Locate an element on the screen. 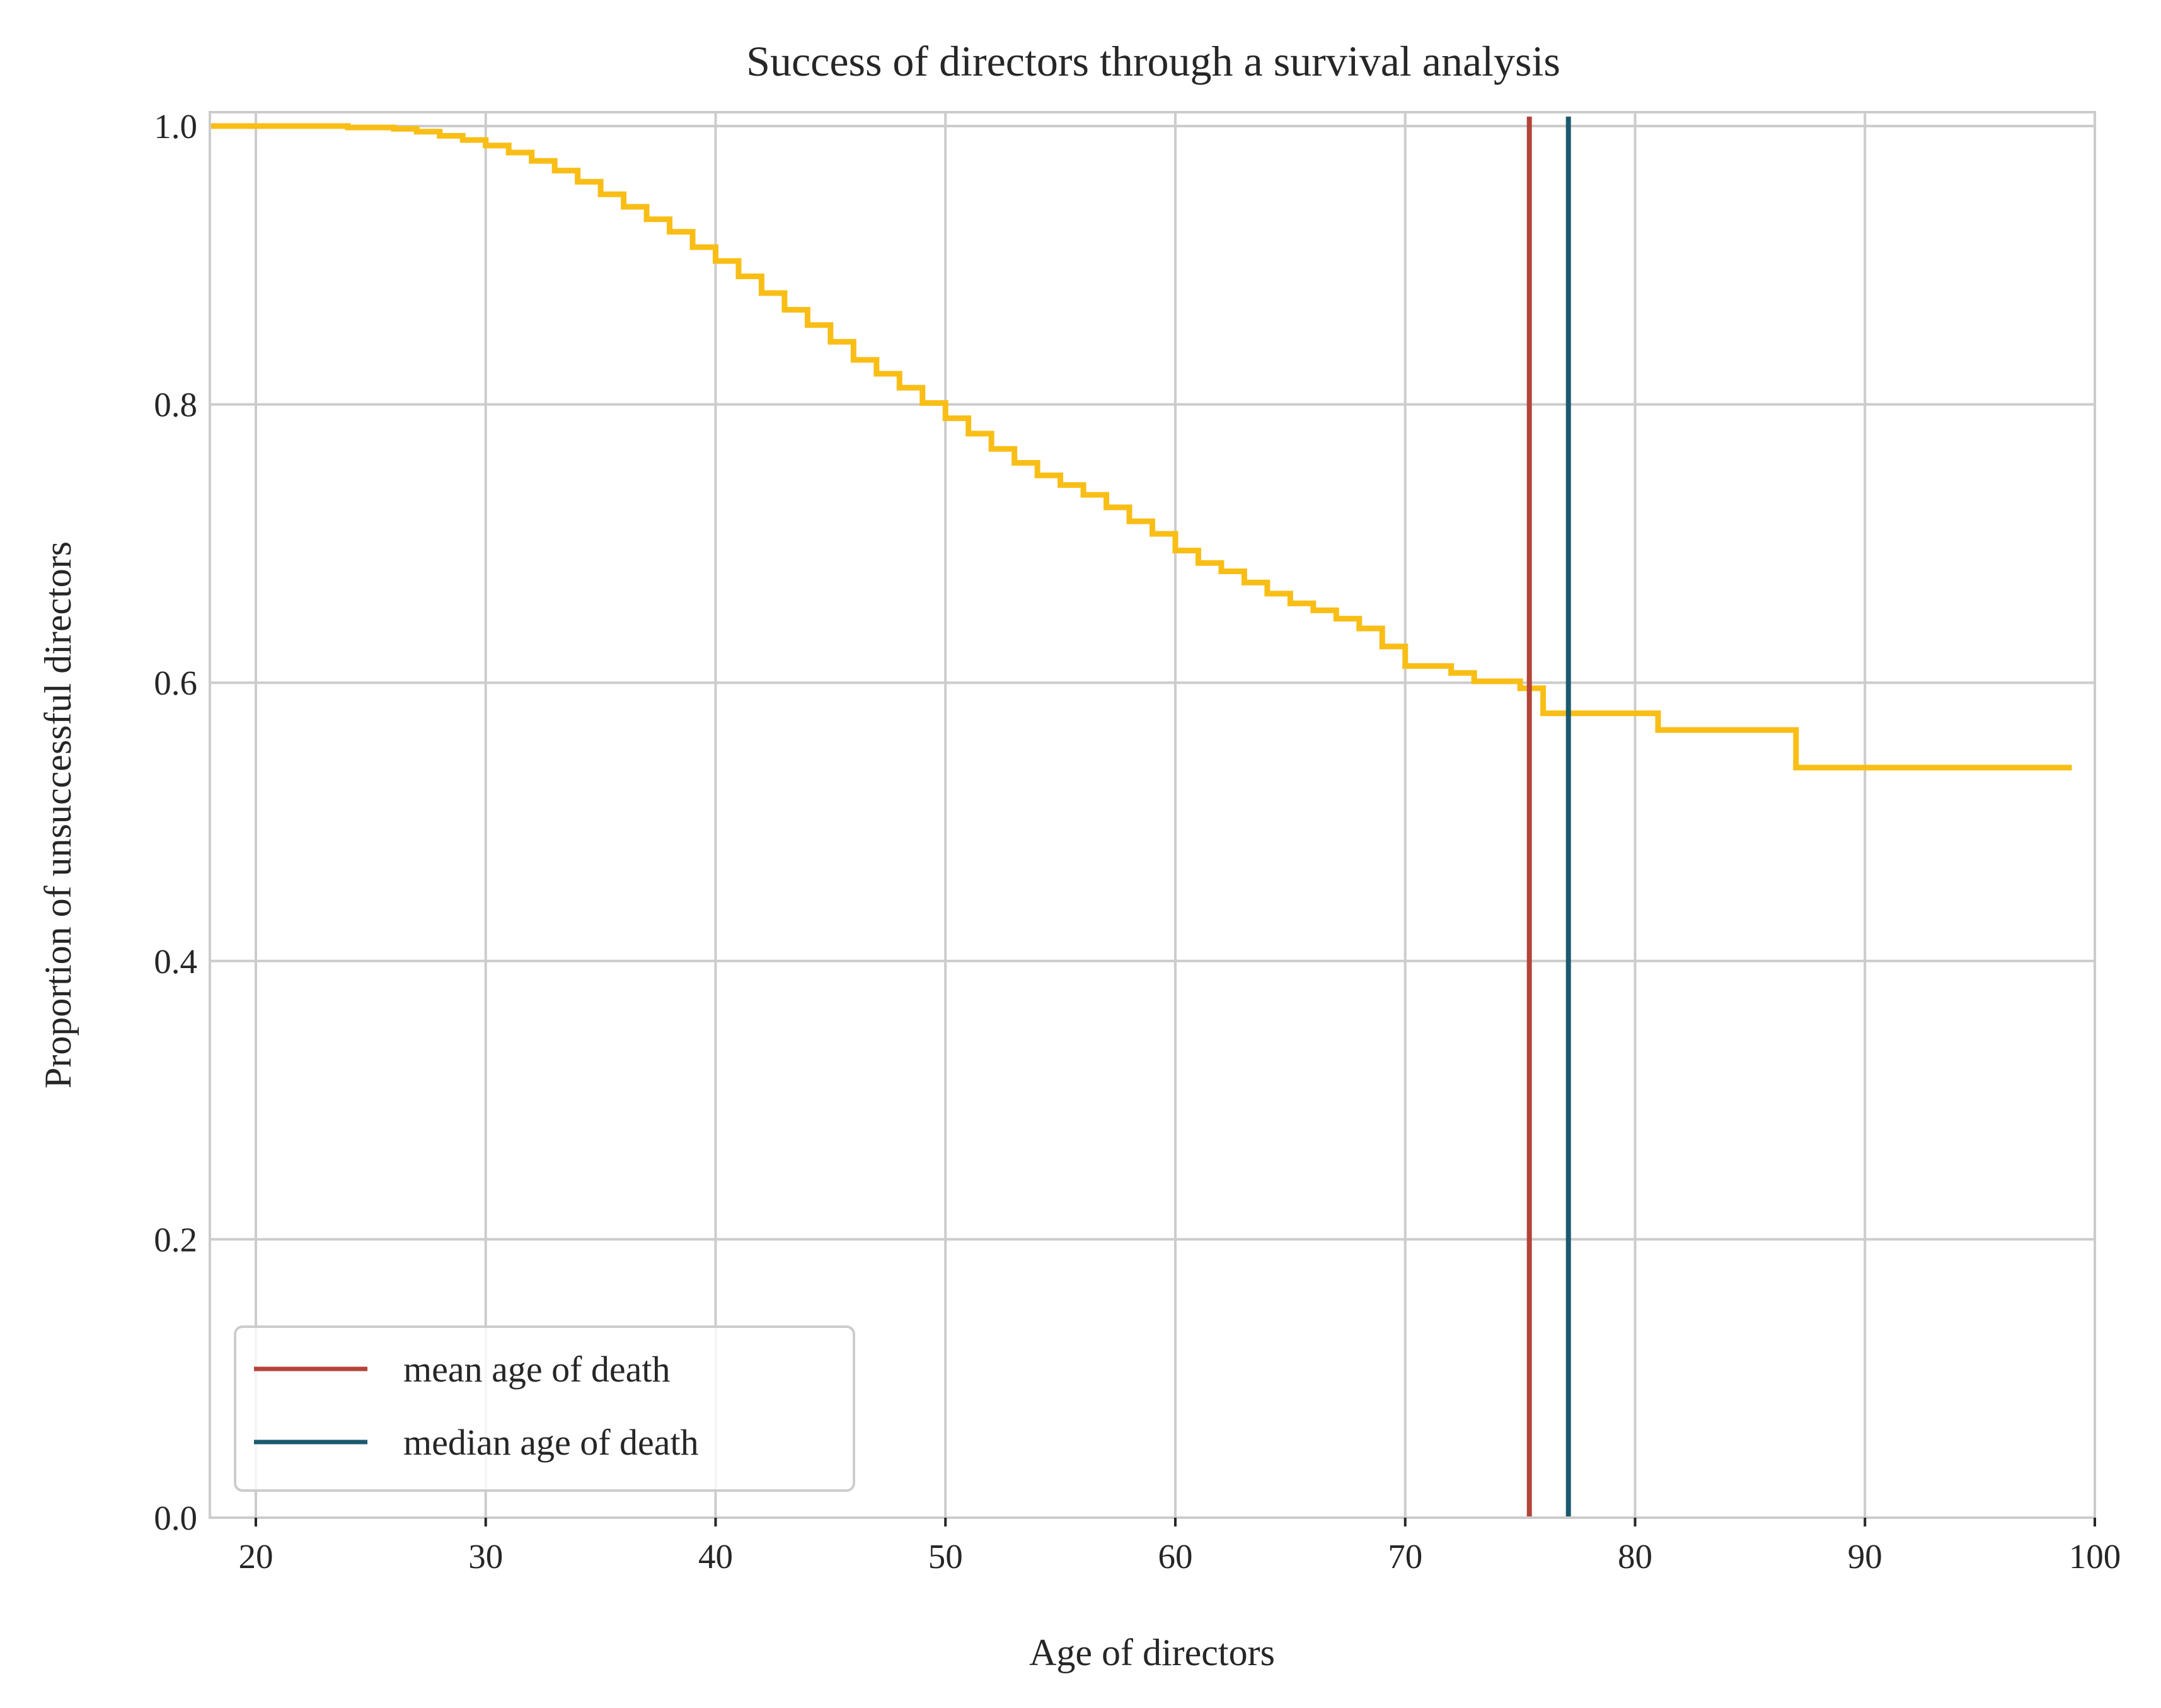  y-axis-label: Proportion of unsuccessful directors is located at coordinates (58, 814).